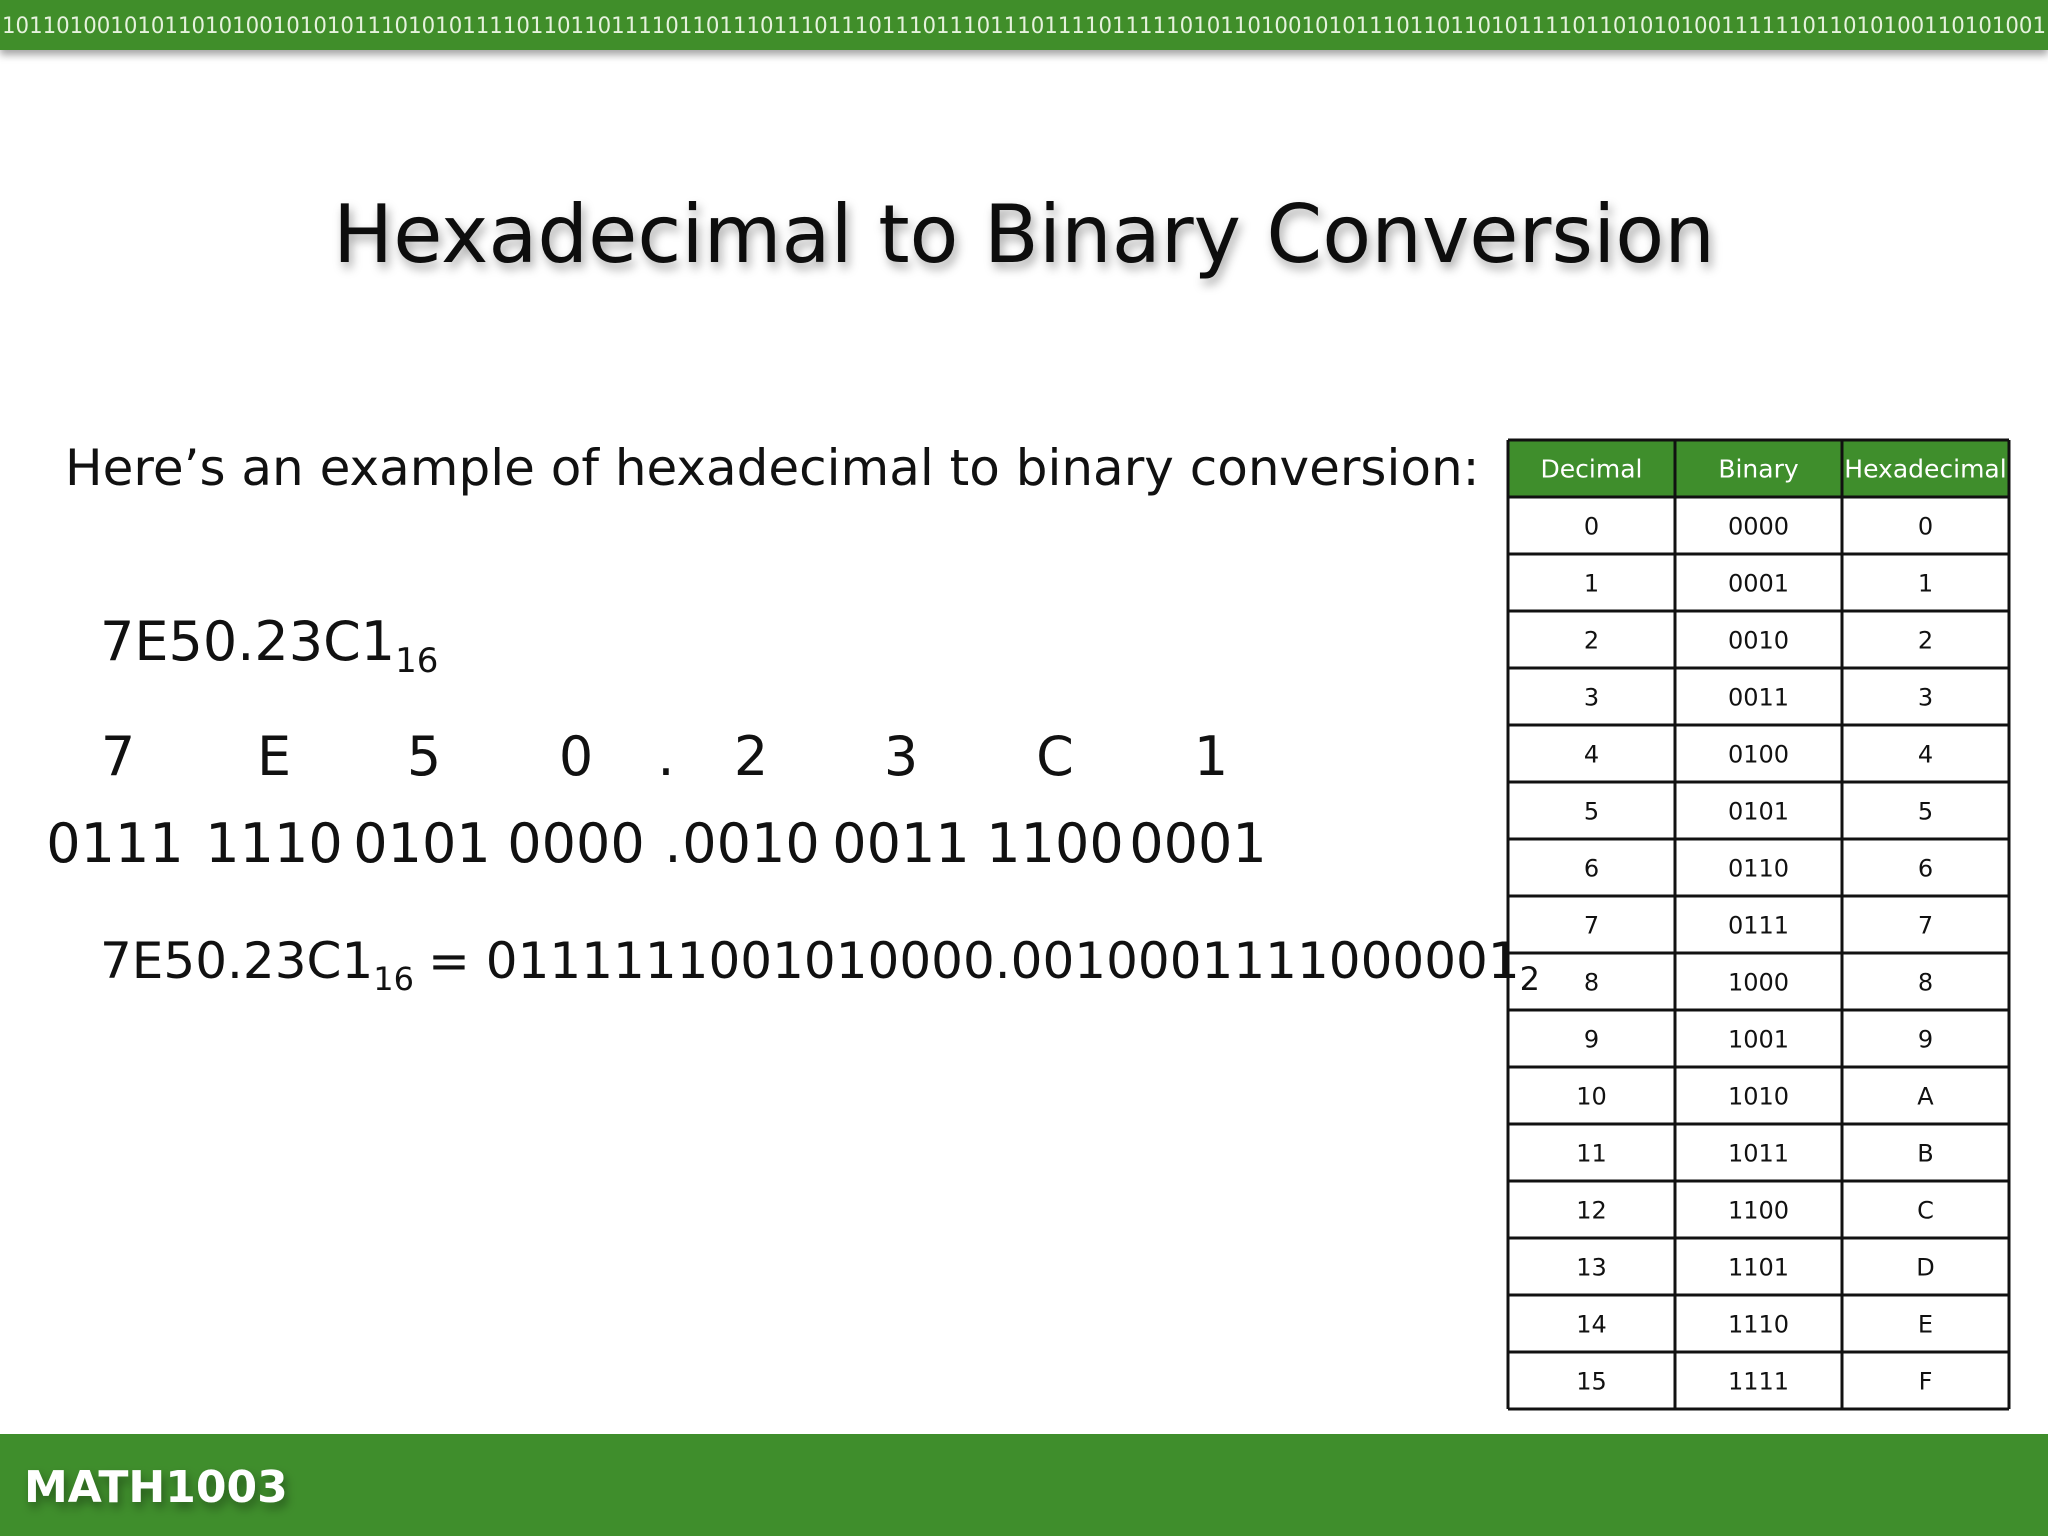 Image resolution: width=2048 pixels, height=1536 pixels. What do you see at coordinates (1592, 469) in the screenshot?
I see `column-header: Decimal` at bounding box center [1592, 469].